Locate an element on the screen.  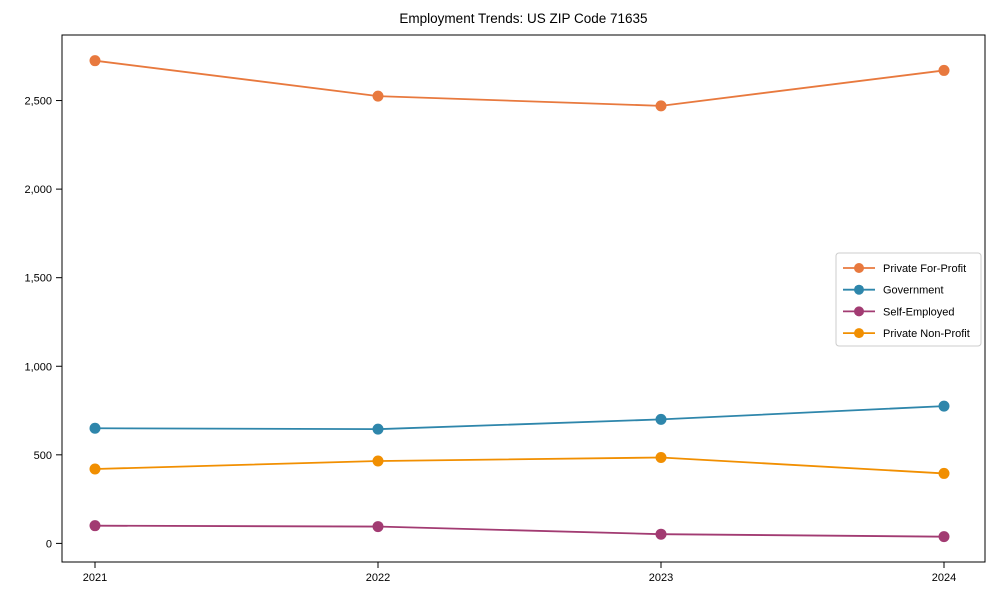
data-point-government-2023 is located at coordinates (661, 419).